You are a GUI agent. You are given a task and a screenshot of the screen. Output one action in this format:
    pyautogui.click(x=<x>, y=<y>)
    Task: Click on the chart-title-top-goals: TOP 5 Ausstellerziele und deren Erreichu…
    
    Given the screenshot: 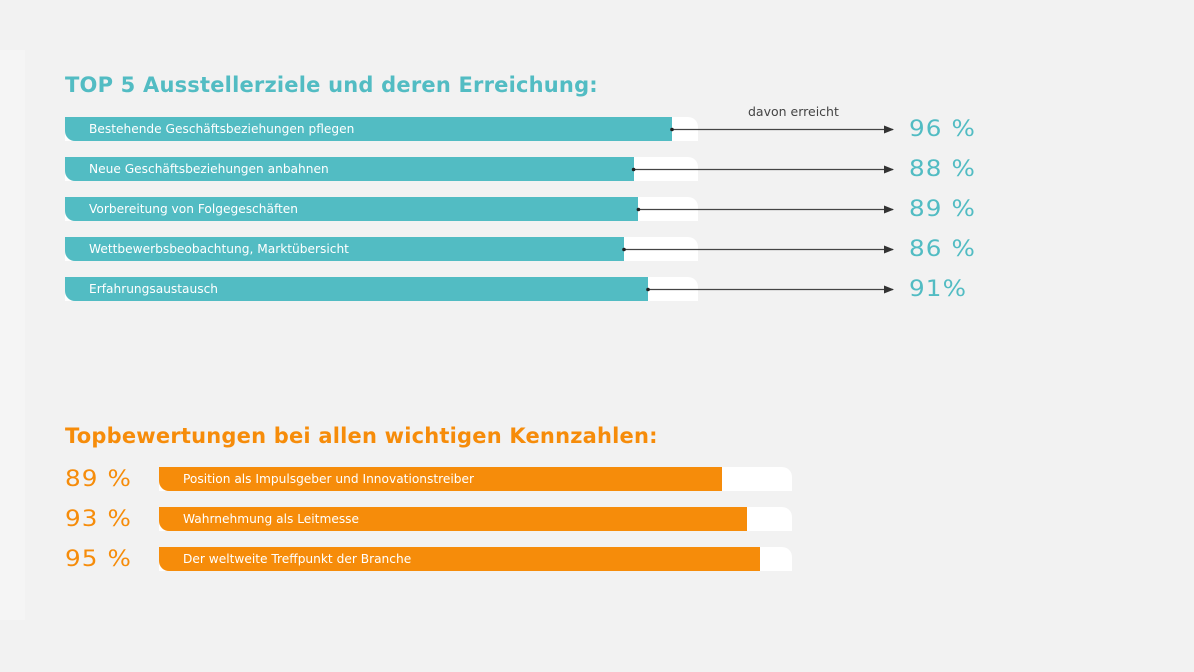 What is the action you would take?
    pyautogui.click(x=331, y=85)
    